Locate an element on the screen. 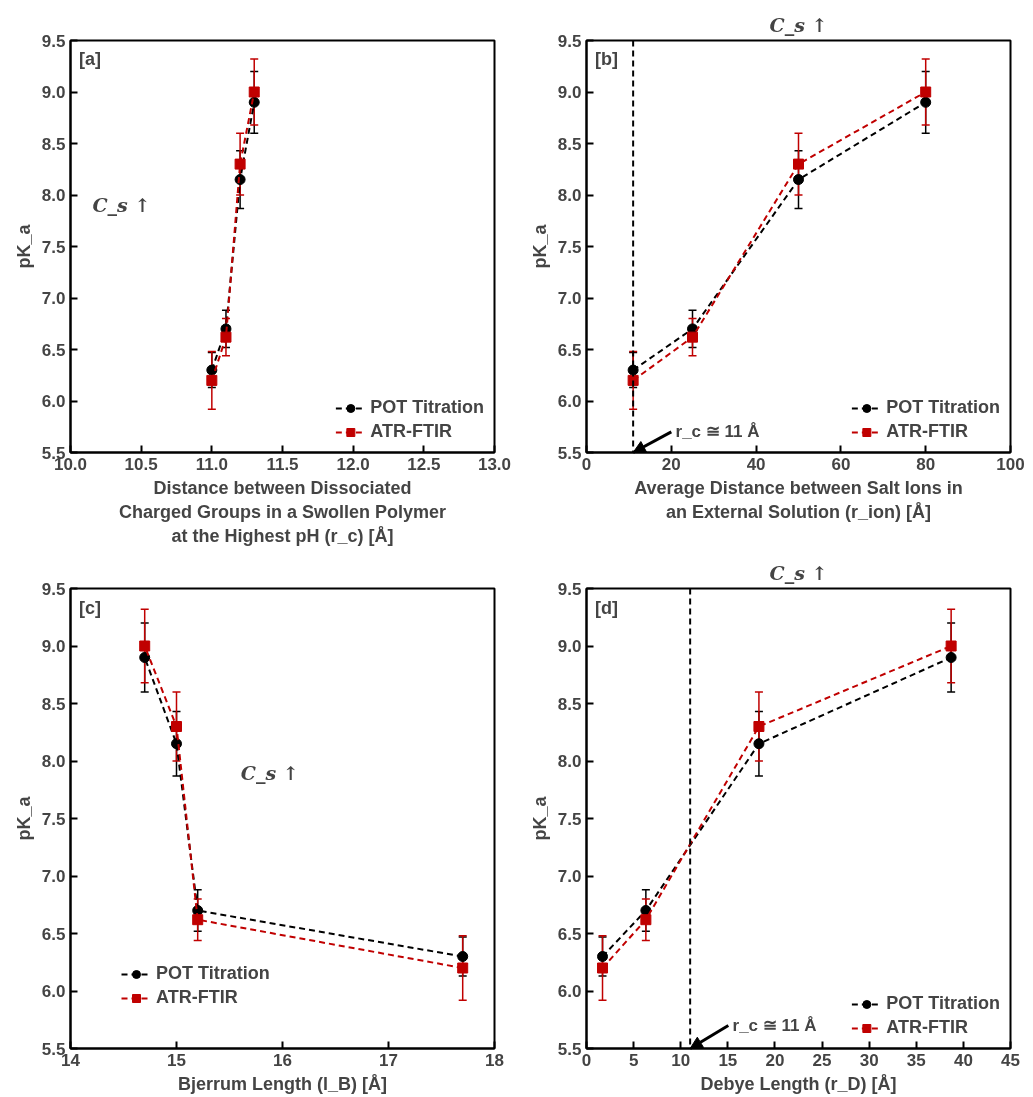 The image size is (1033, 1097). x-tick-label: 18 is located at coordinates (494, 1060).